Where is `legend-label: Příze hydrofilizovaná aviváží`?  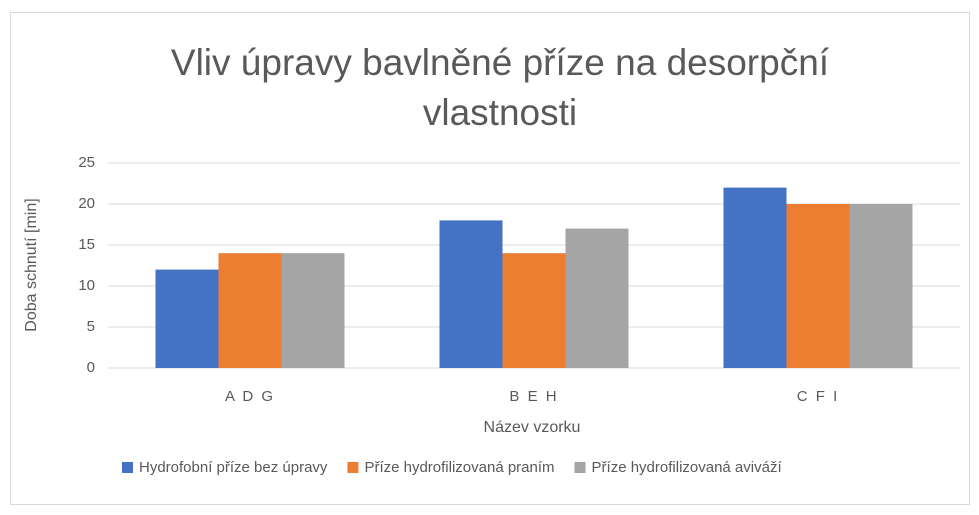
legend-label: Příze hydrofilizovaná aviváží is located at coordinates (687, 467).